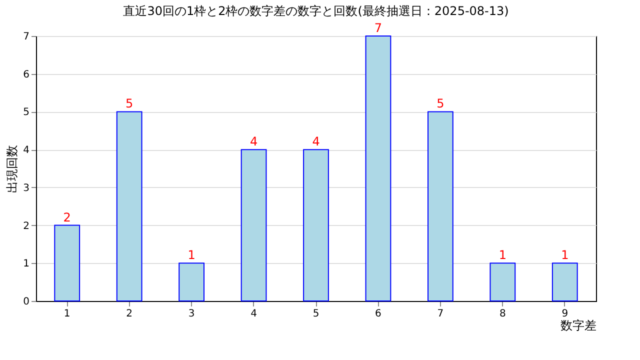 The image size is (640, 360). What do you see at coordinates (67, 314) in the screenshot?
I see `x-tick-label: 1` at bounding box center [67, 314].